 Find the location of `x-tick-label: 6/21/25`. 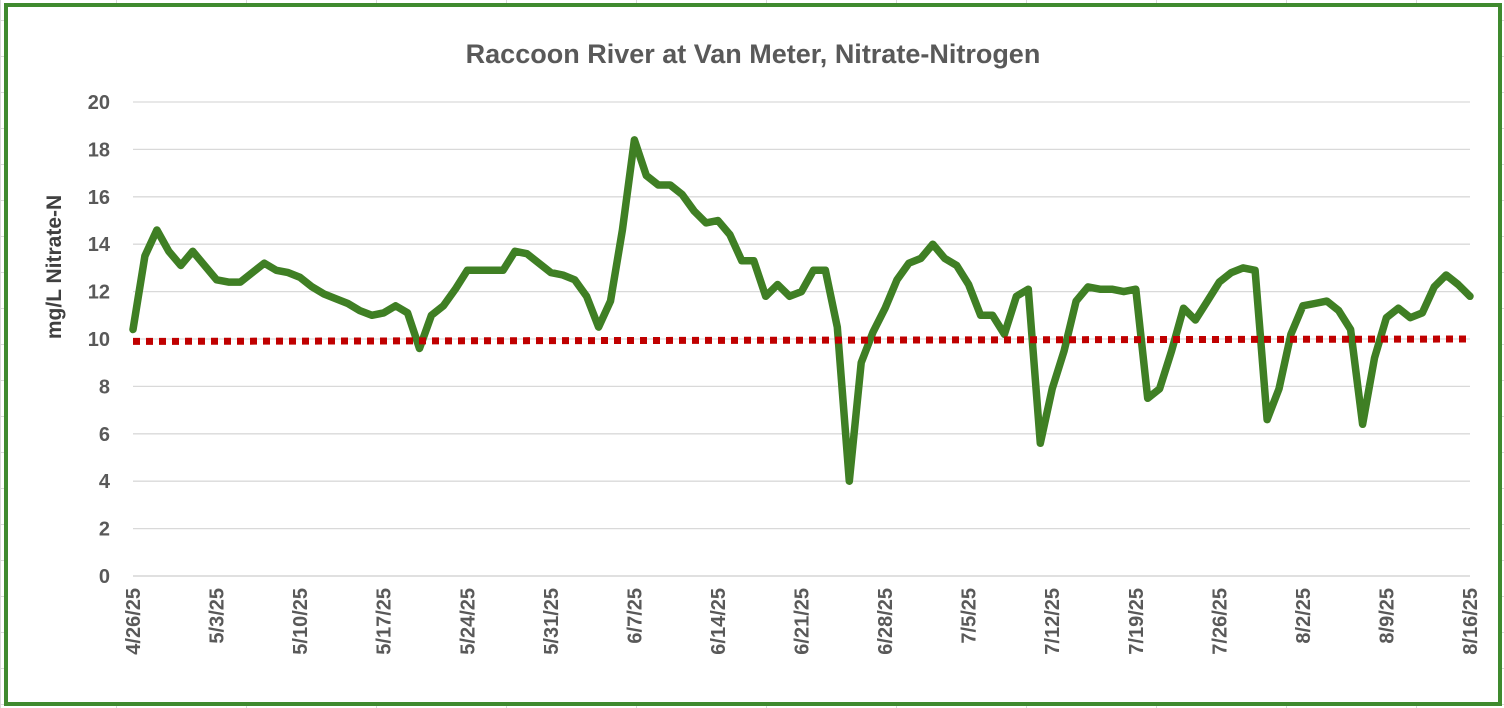

x-tick-label: 6/21/25 is located at coordinates (803, 621).